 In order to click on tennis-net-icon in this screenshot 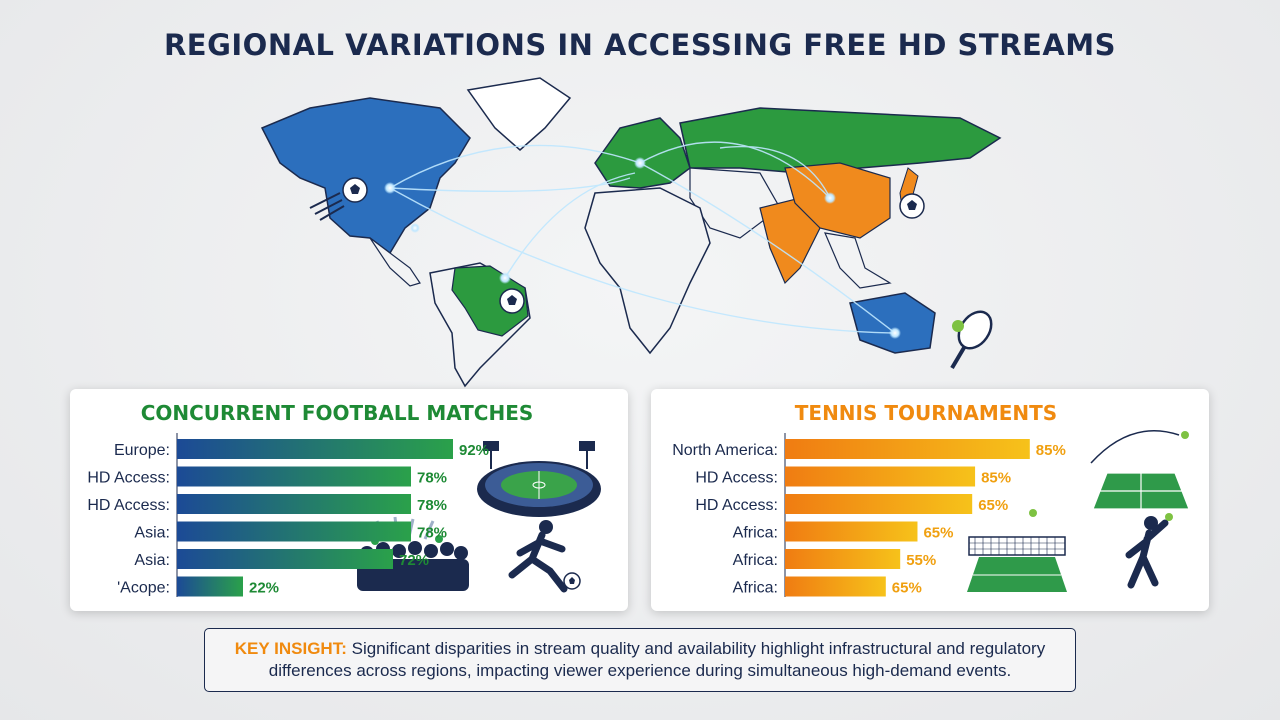, I will do `click(1017, 550)`.